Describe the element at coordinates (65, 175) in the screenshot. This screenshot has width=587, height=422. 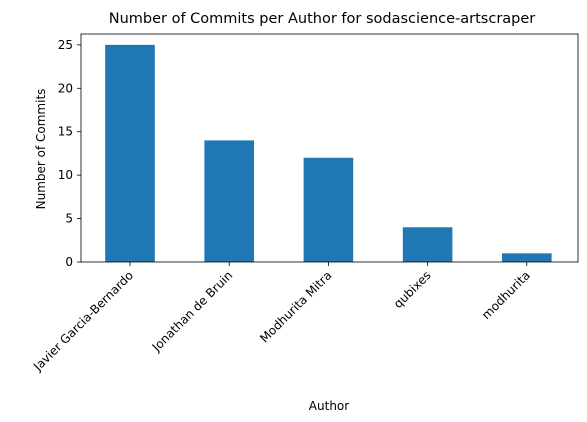
I see `y-tick-label-2: 10` at that location.